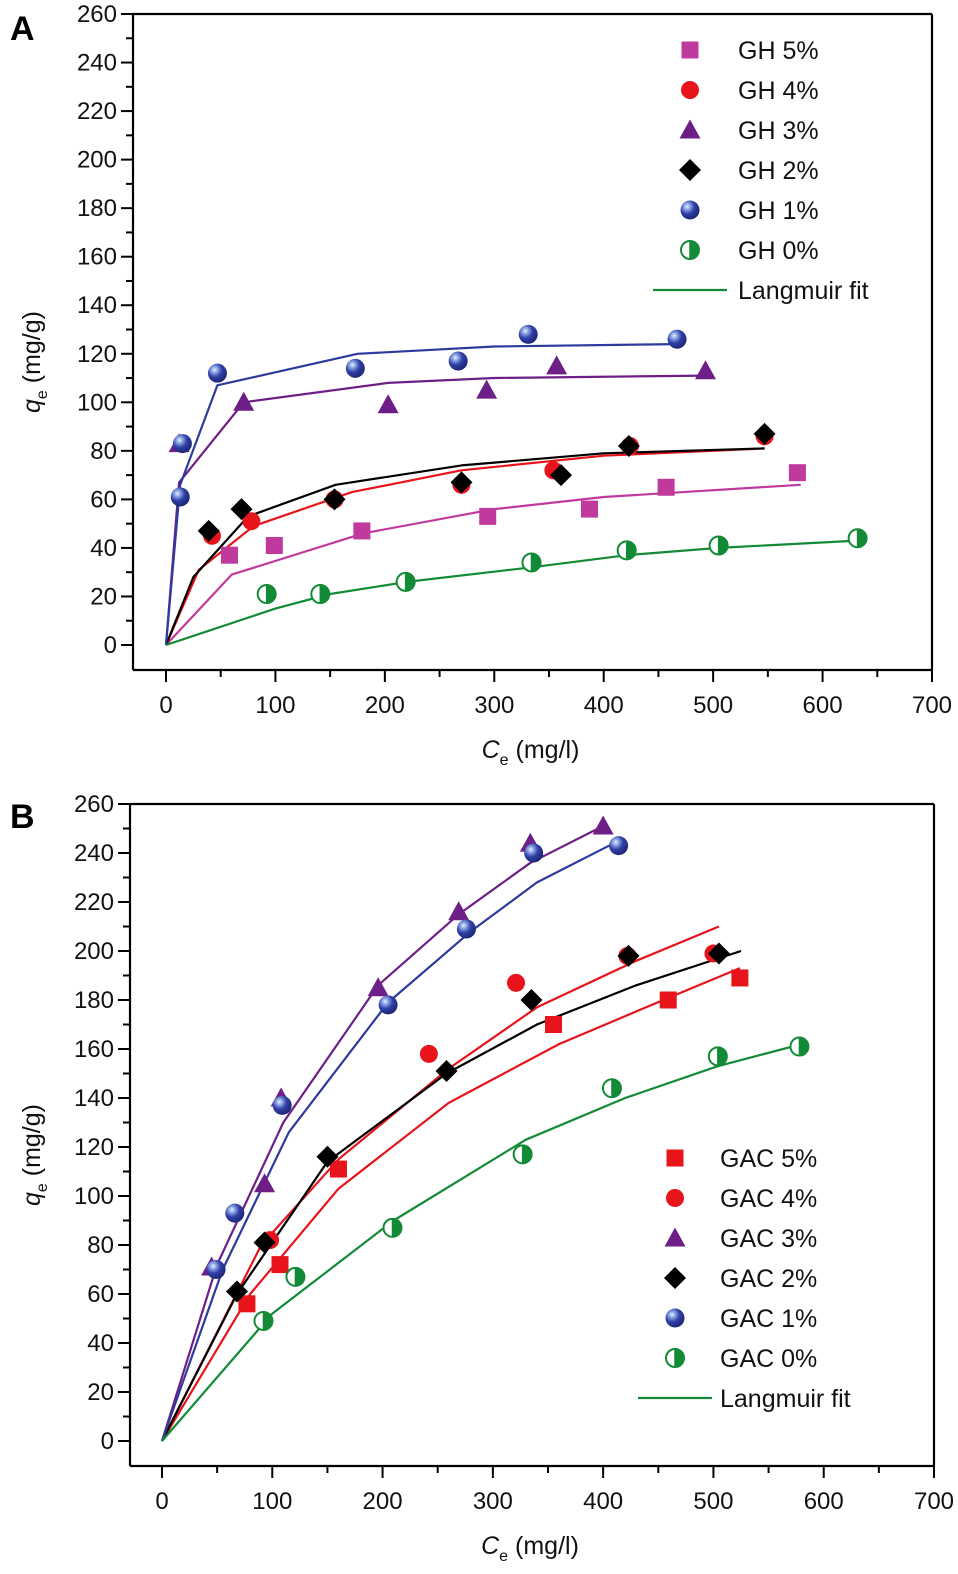 The image size is (958, 1574). I want to click on y-tick-label: 160, so click(97, 257).